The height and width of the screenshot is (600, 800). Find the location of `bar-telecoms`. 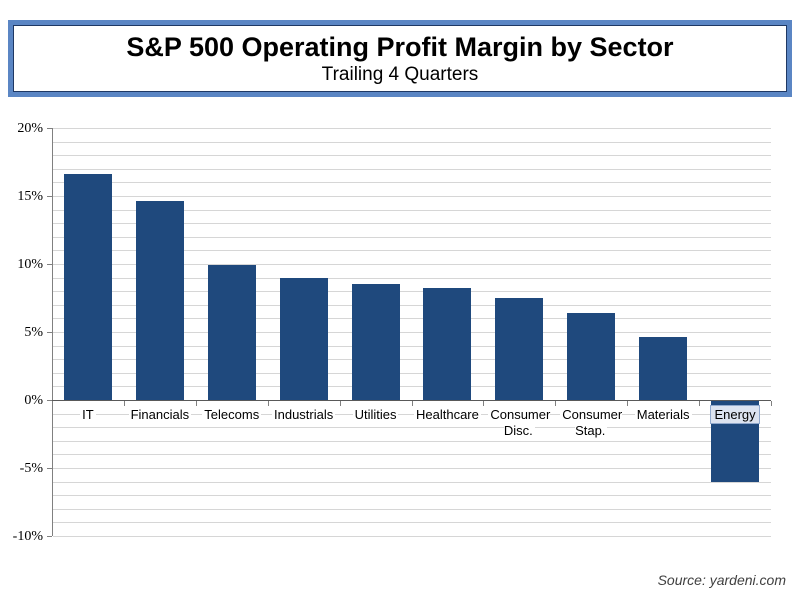

bar-telecoms is located at coordinates (231, 332).